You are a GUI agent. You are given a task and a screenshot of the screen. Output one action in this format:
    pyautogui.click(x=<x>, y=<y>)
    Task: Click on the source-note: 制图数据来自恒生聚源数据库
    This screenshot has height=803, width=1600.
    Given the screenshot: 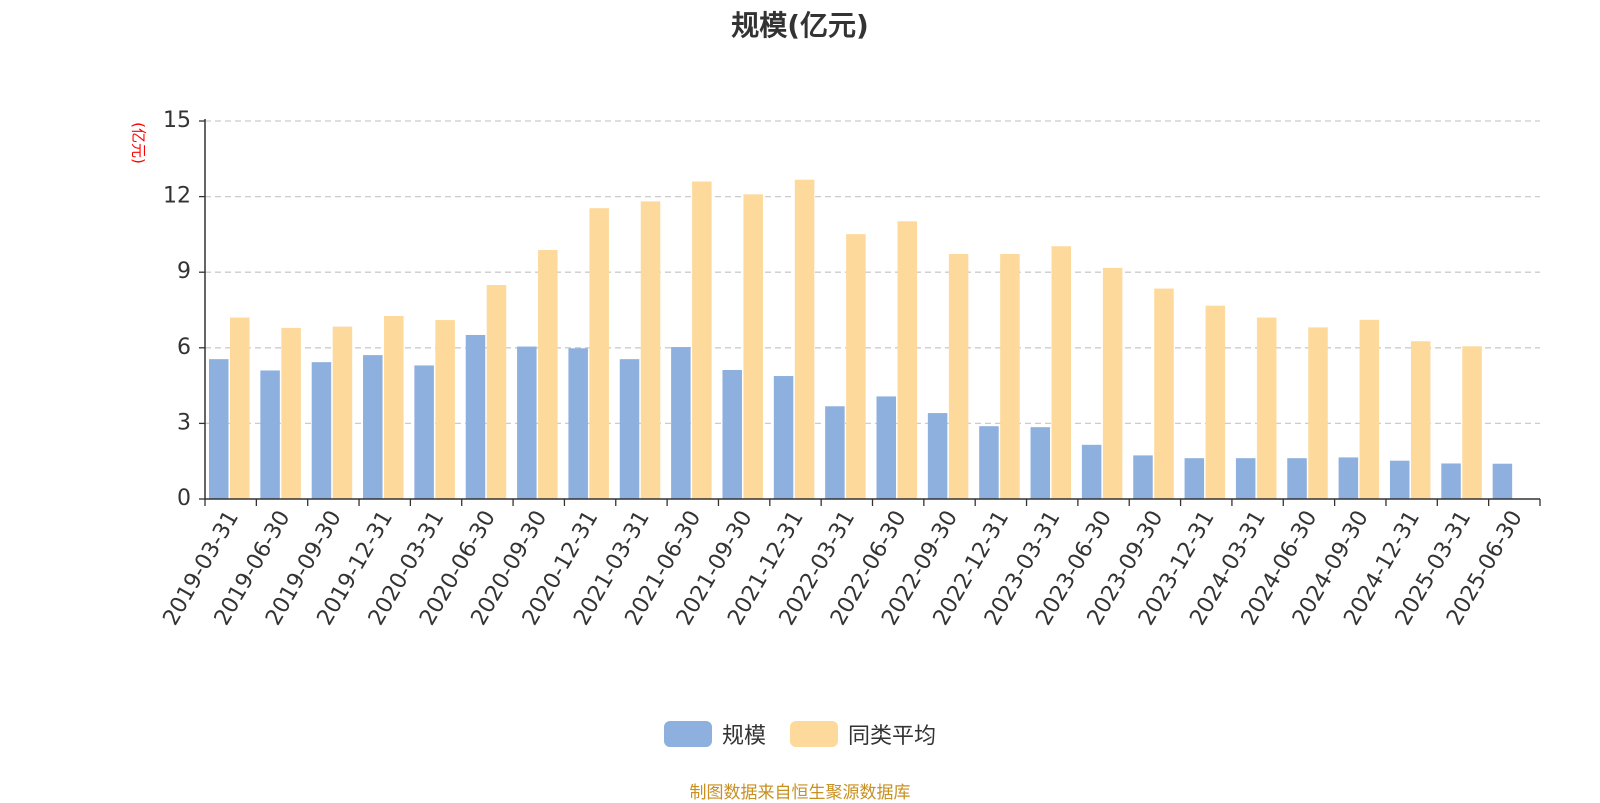 What is the action you would take?
    pyautogui.click(x=800, y=793)
    